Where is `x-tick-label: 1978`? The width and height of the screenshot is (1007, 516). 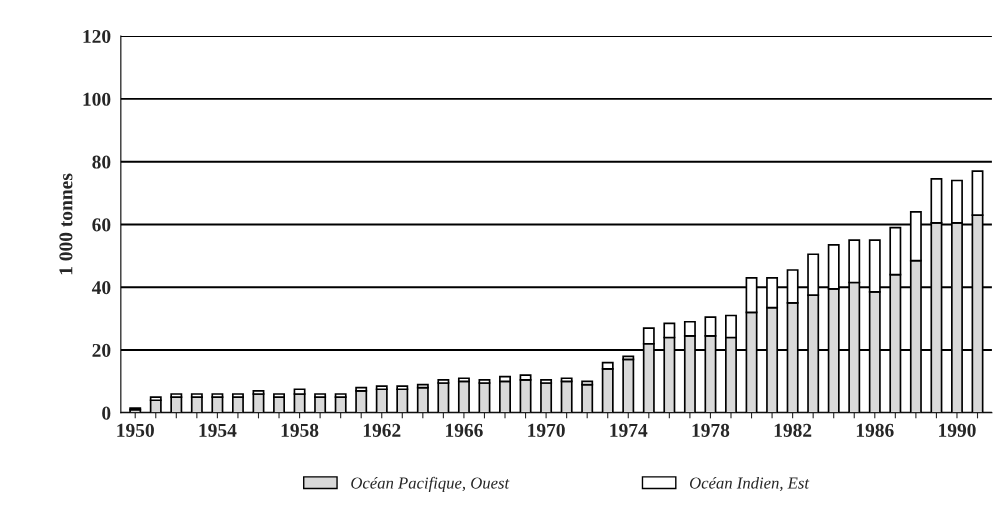 x-tick-label: 1978 is located at coordinates (711, 430).